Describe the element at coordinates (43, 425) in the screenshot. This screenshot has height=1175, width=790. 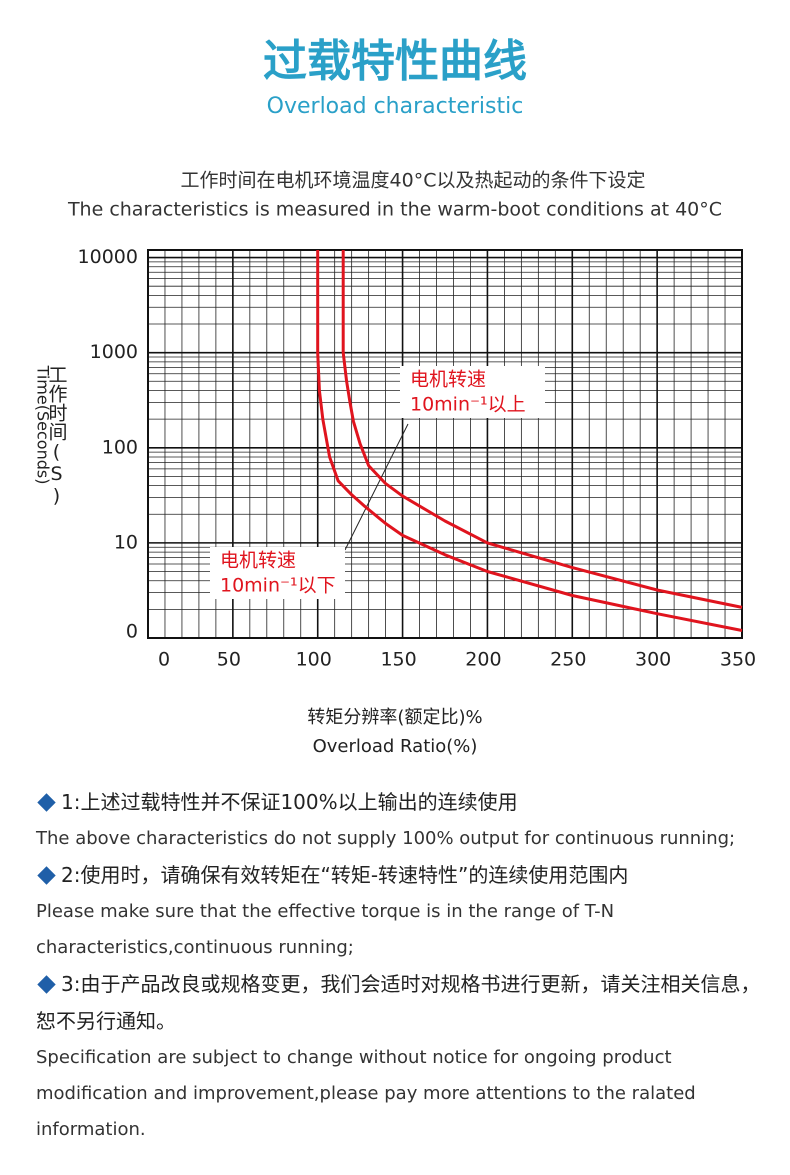
I see `y-axis-label-en: Time(Seconds)` at that location.